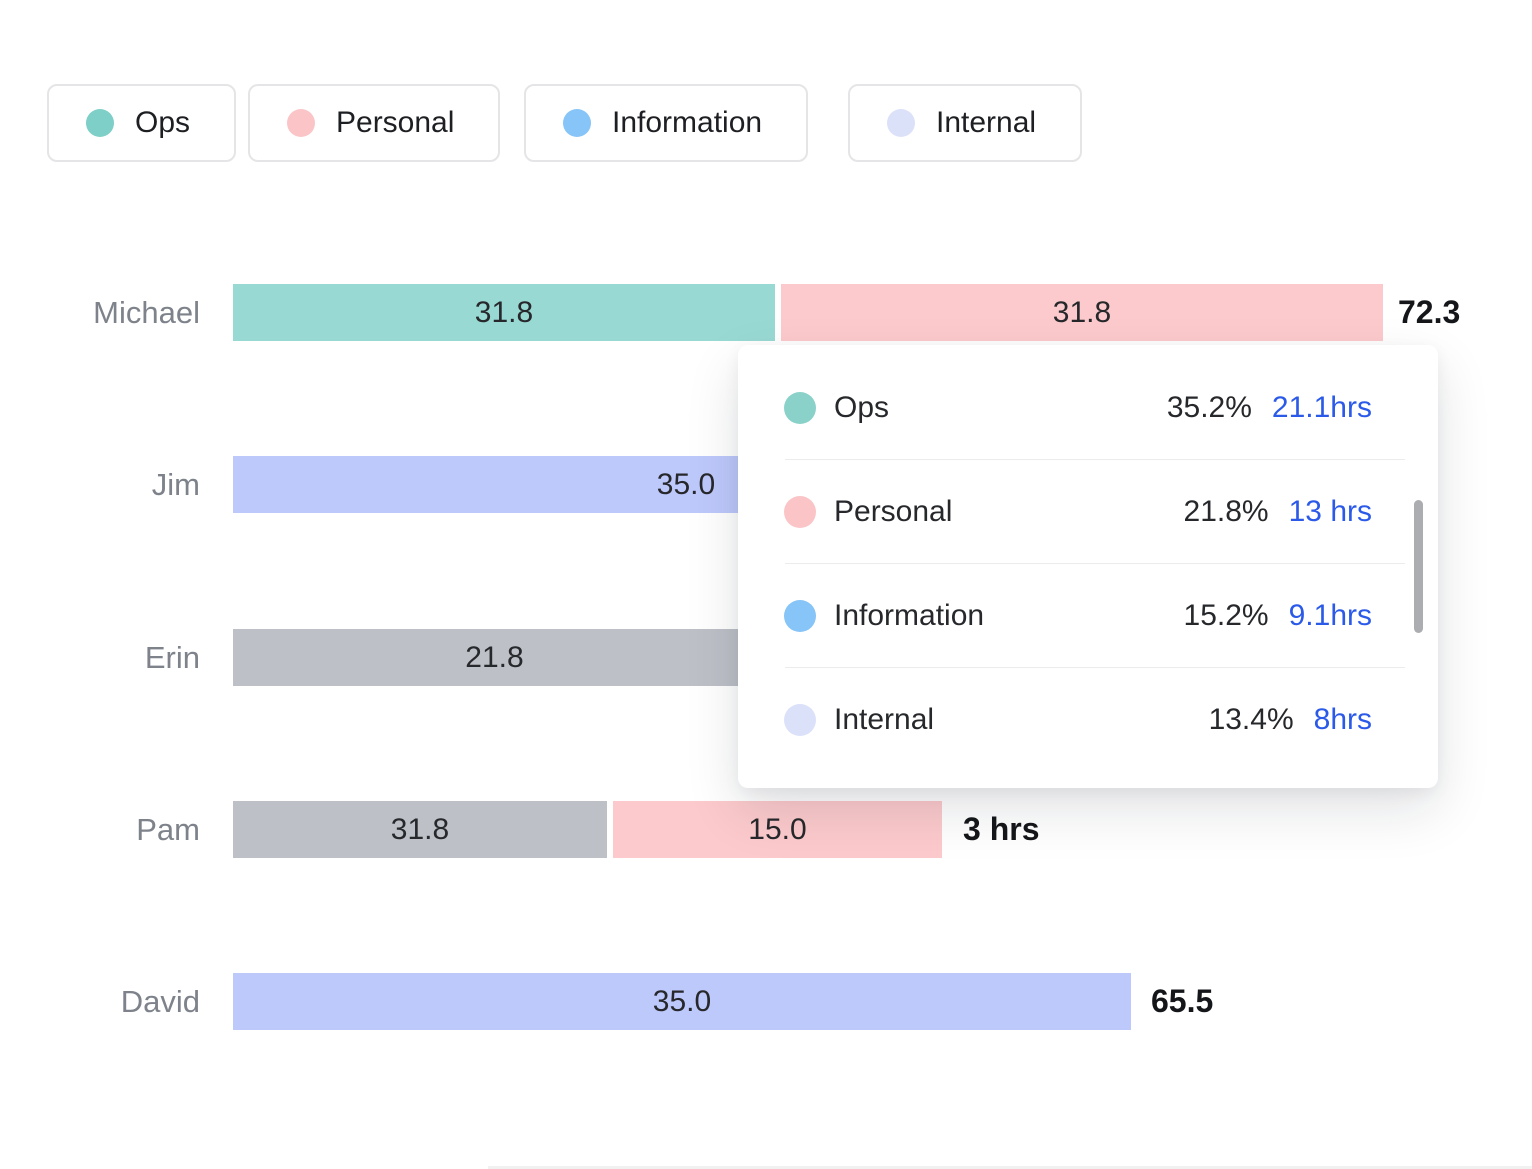  Describe the element at coordinates (146, 312) in the screenshot. I see `row-label-michael: Michael` at that location.